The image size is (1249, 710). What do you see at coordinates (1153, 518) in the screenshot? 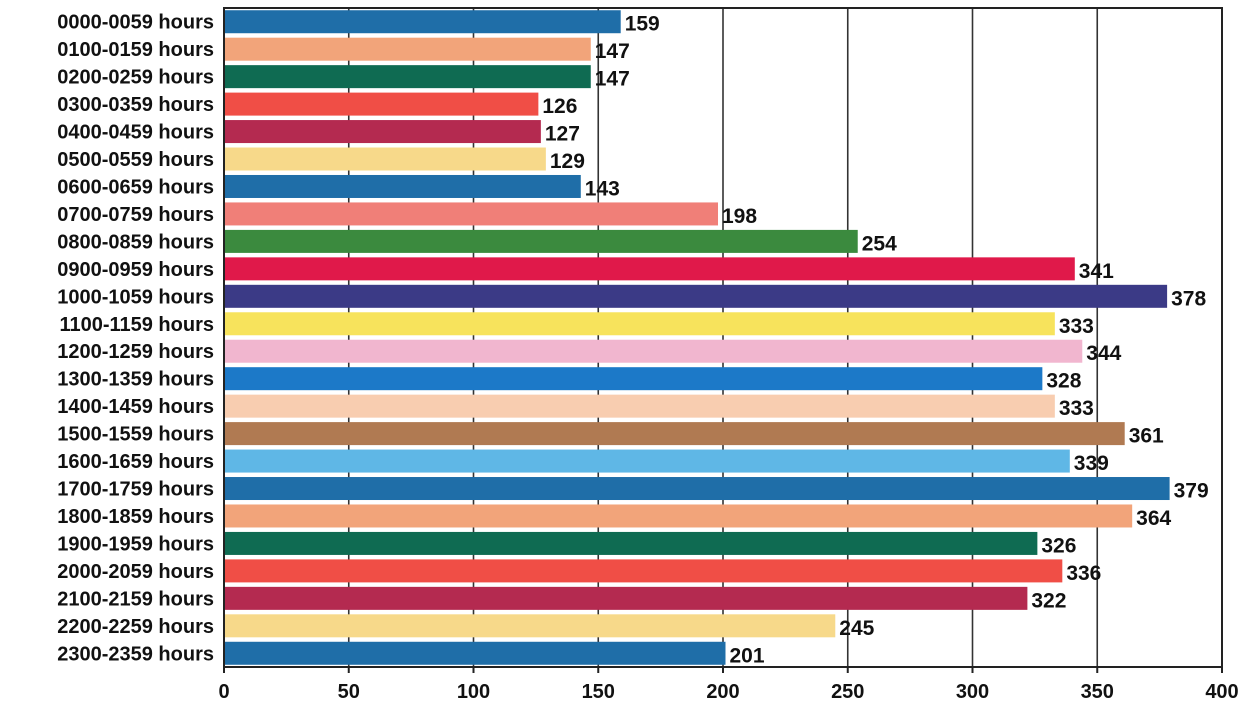
I see `value-label-18: 364` at bounding box center [1153, 518].